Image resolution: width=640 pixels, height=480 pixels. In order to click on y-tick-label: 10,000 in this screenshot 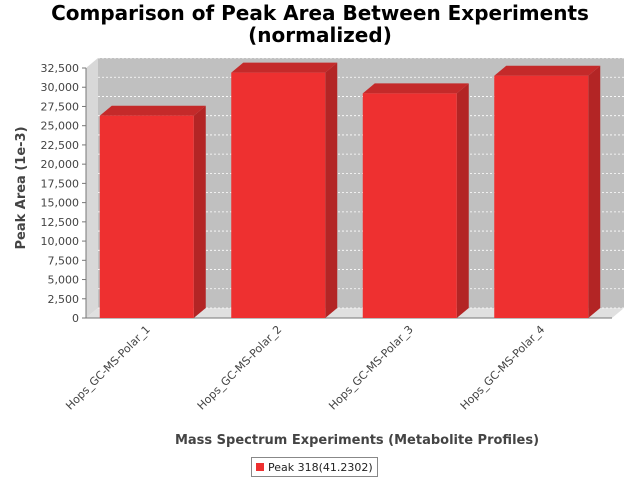, I will do `click(60, 241)`.